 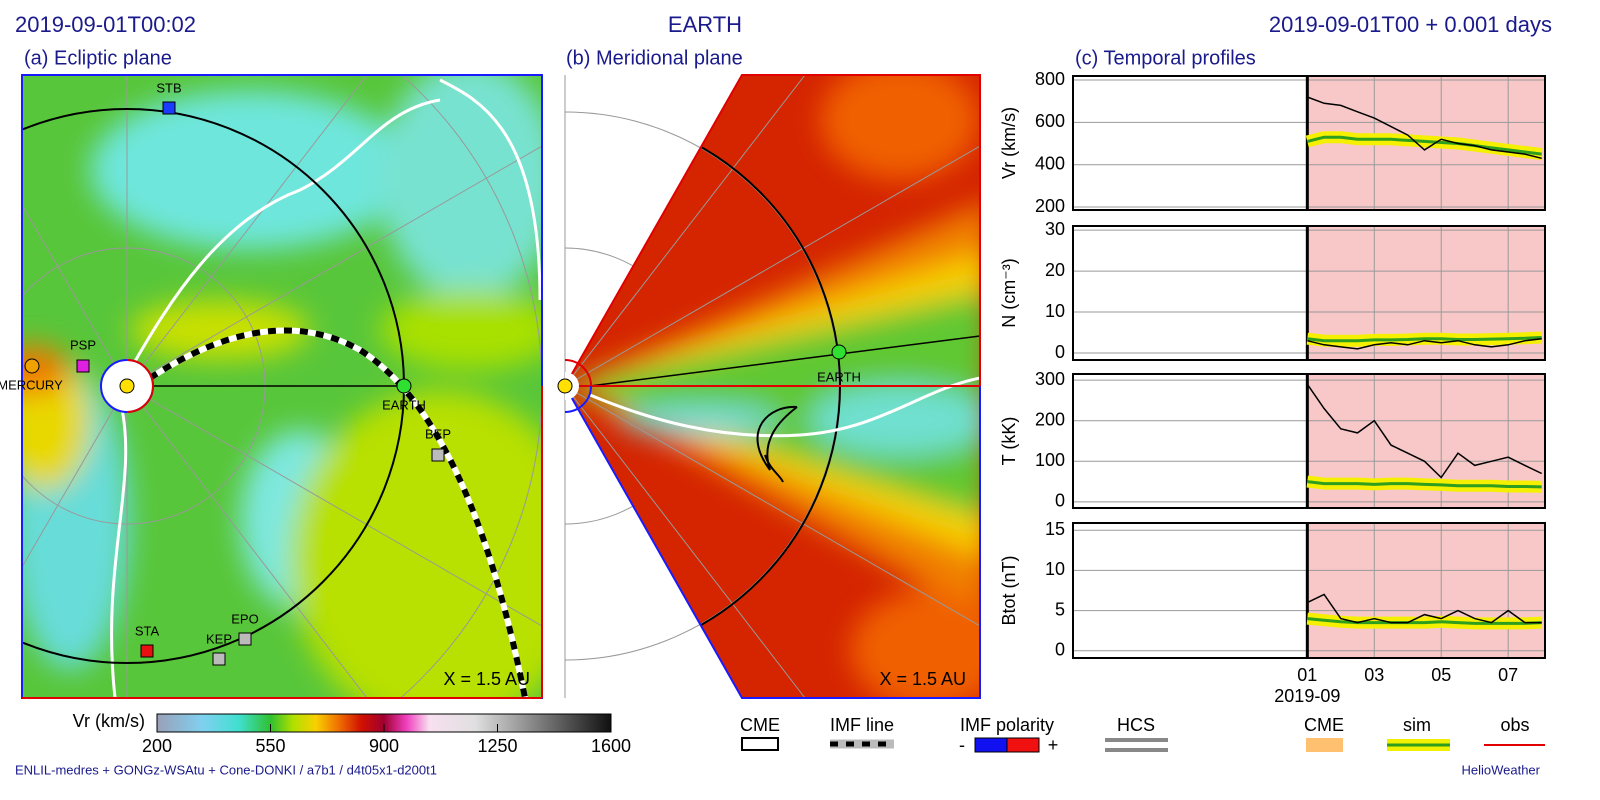 I want to click on y-axis-label: N (cm⁻³), so click(x=1009, y=292).